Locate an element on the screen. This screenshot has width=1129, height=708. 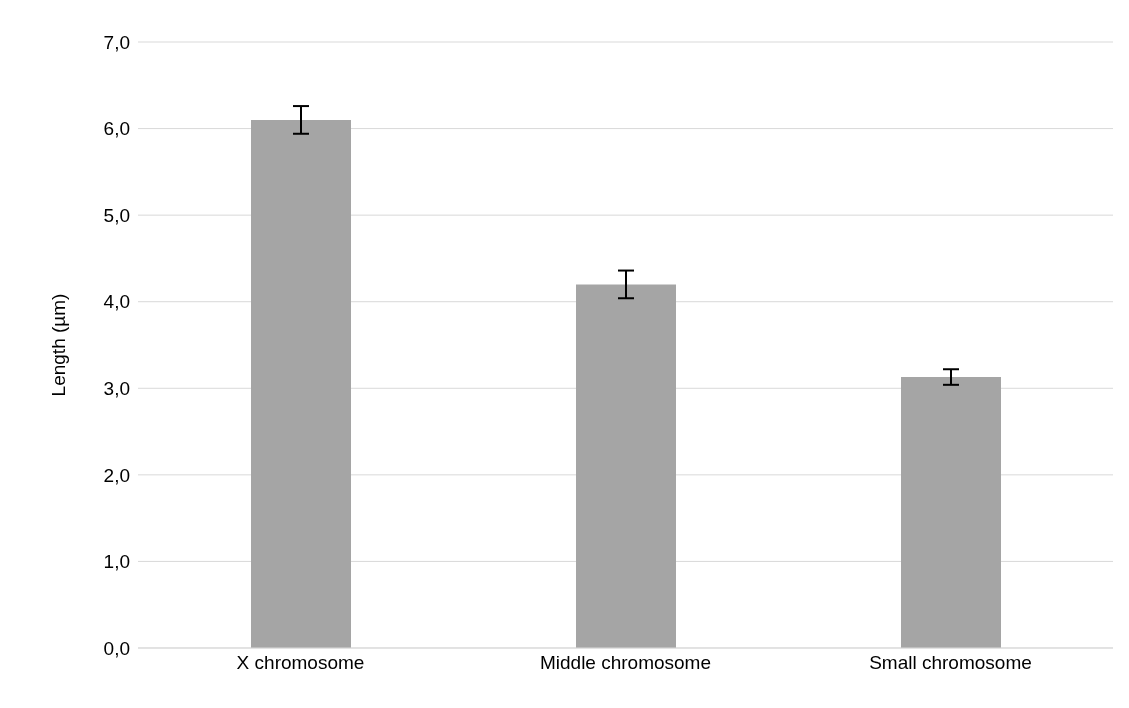
y-tick-label: 3,0 is located at coordinates (116, 389).